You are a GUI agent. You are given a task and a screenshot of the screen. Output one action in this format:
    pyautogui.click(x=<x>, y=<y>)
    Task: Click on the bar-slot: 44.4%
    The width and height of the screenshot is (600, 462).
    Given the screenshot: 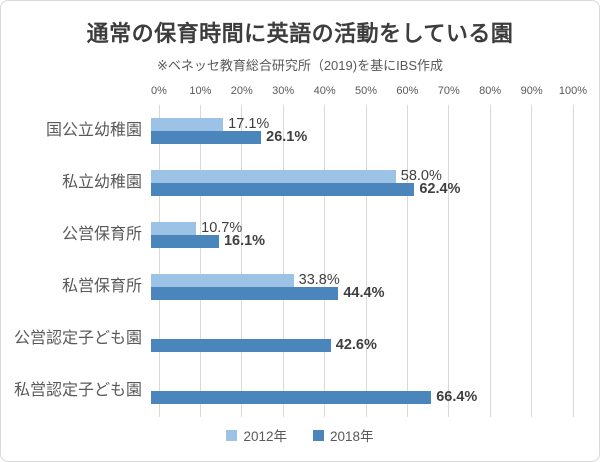 What is the action you would take?
    pyautogui.click(x=362, y=293)
    